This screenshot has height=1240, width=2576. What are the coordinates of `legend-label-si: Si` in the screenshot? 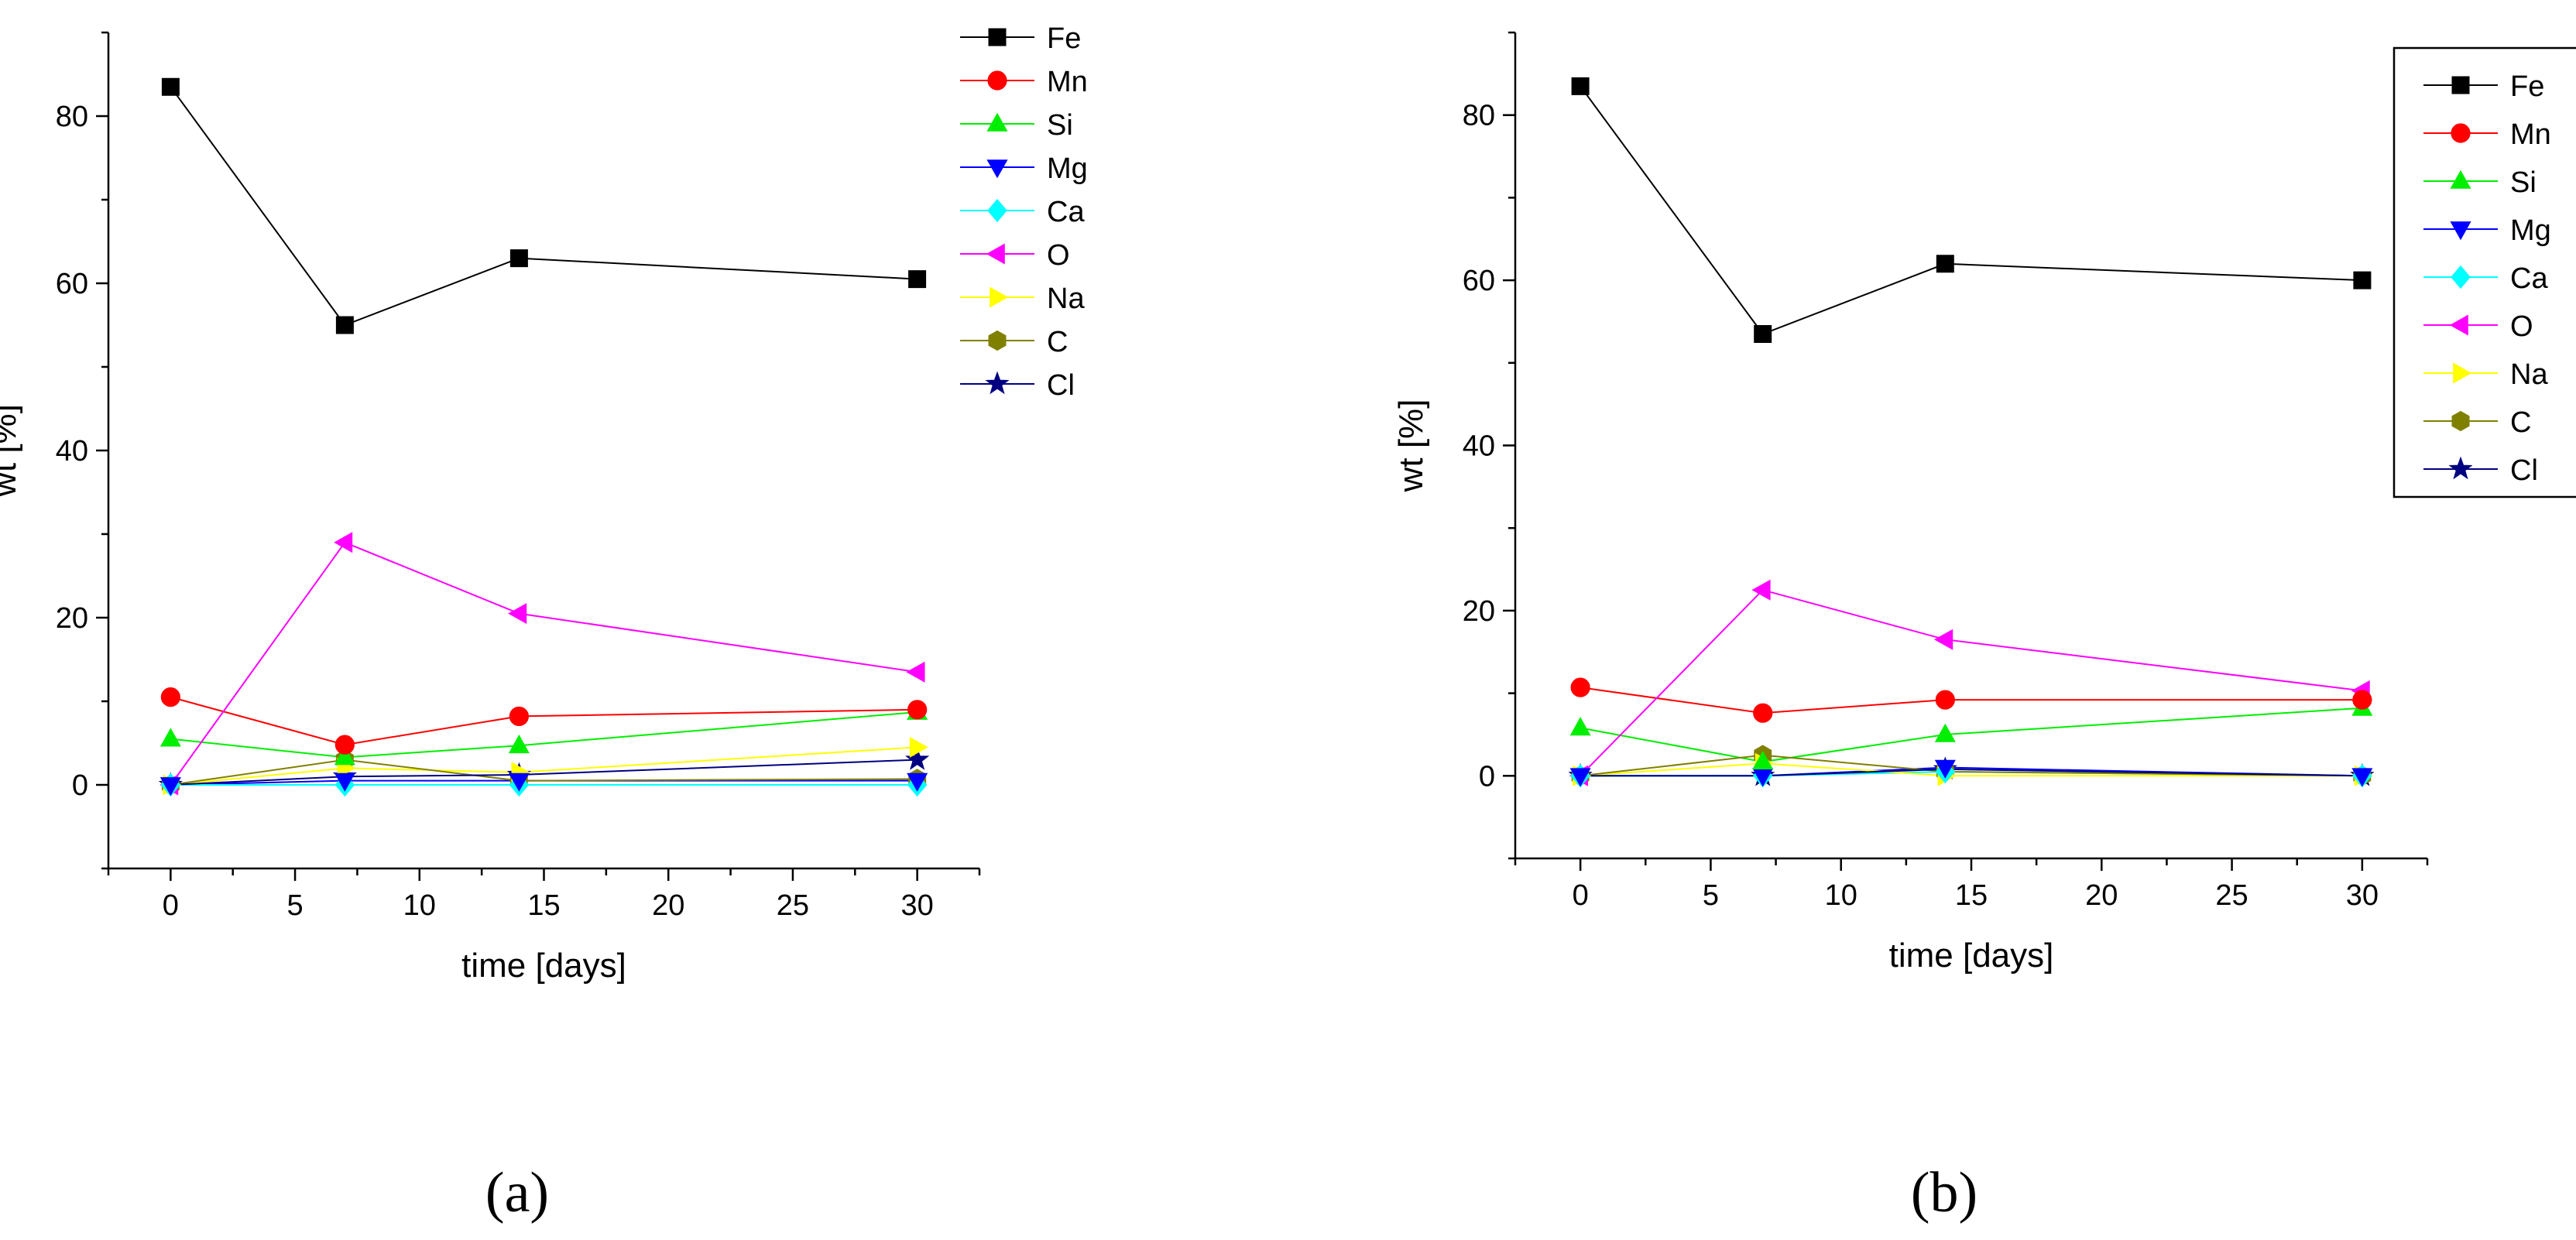 It's located at (1060, 126).